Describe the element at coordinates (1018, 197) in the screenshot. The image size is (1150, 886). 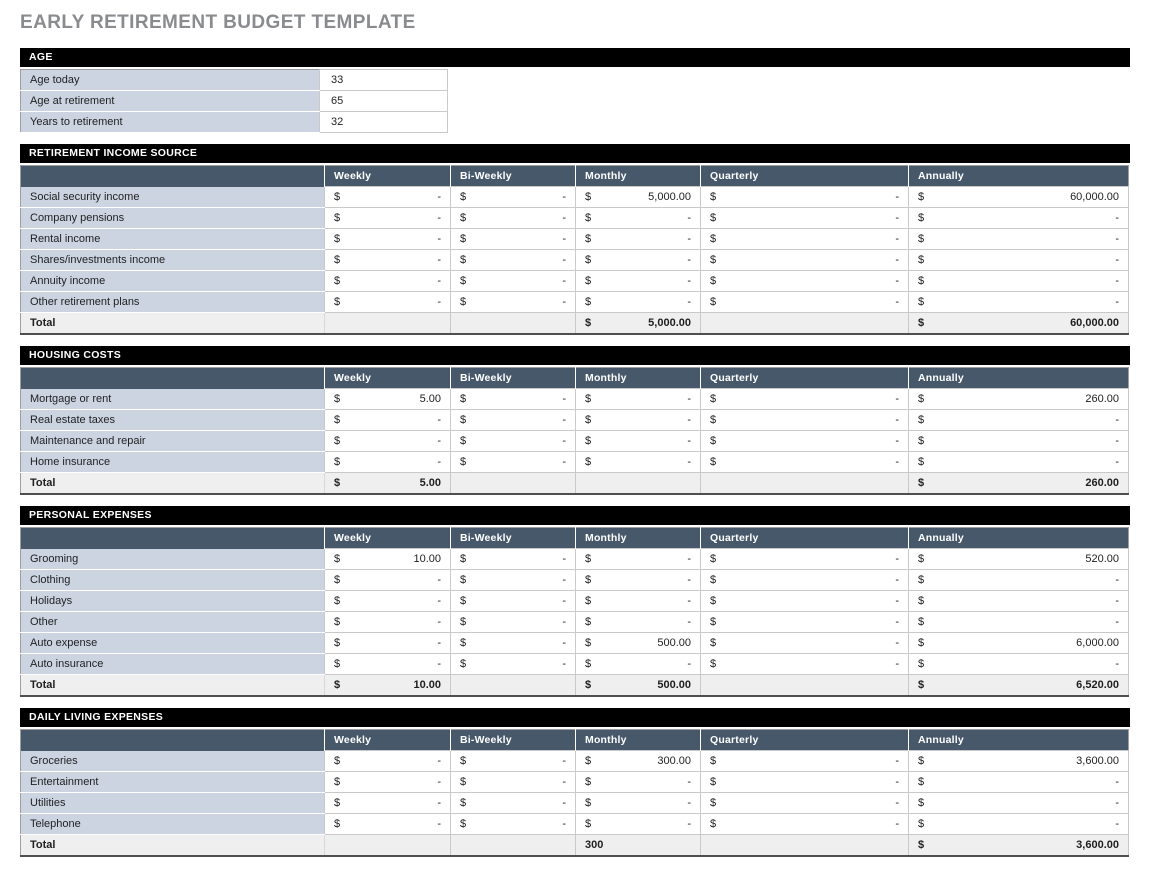
I see `amount-cell-annually: $60,000.00` at that location.